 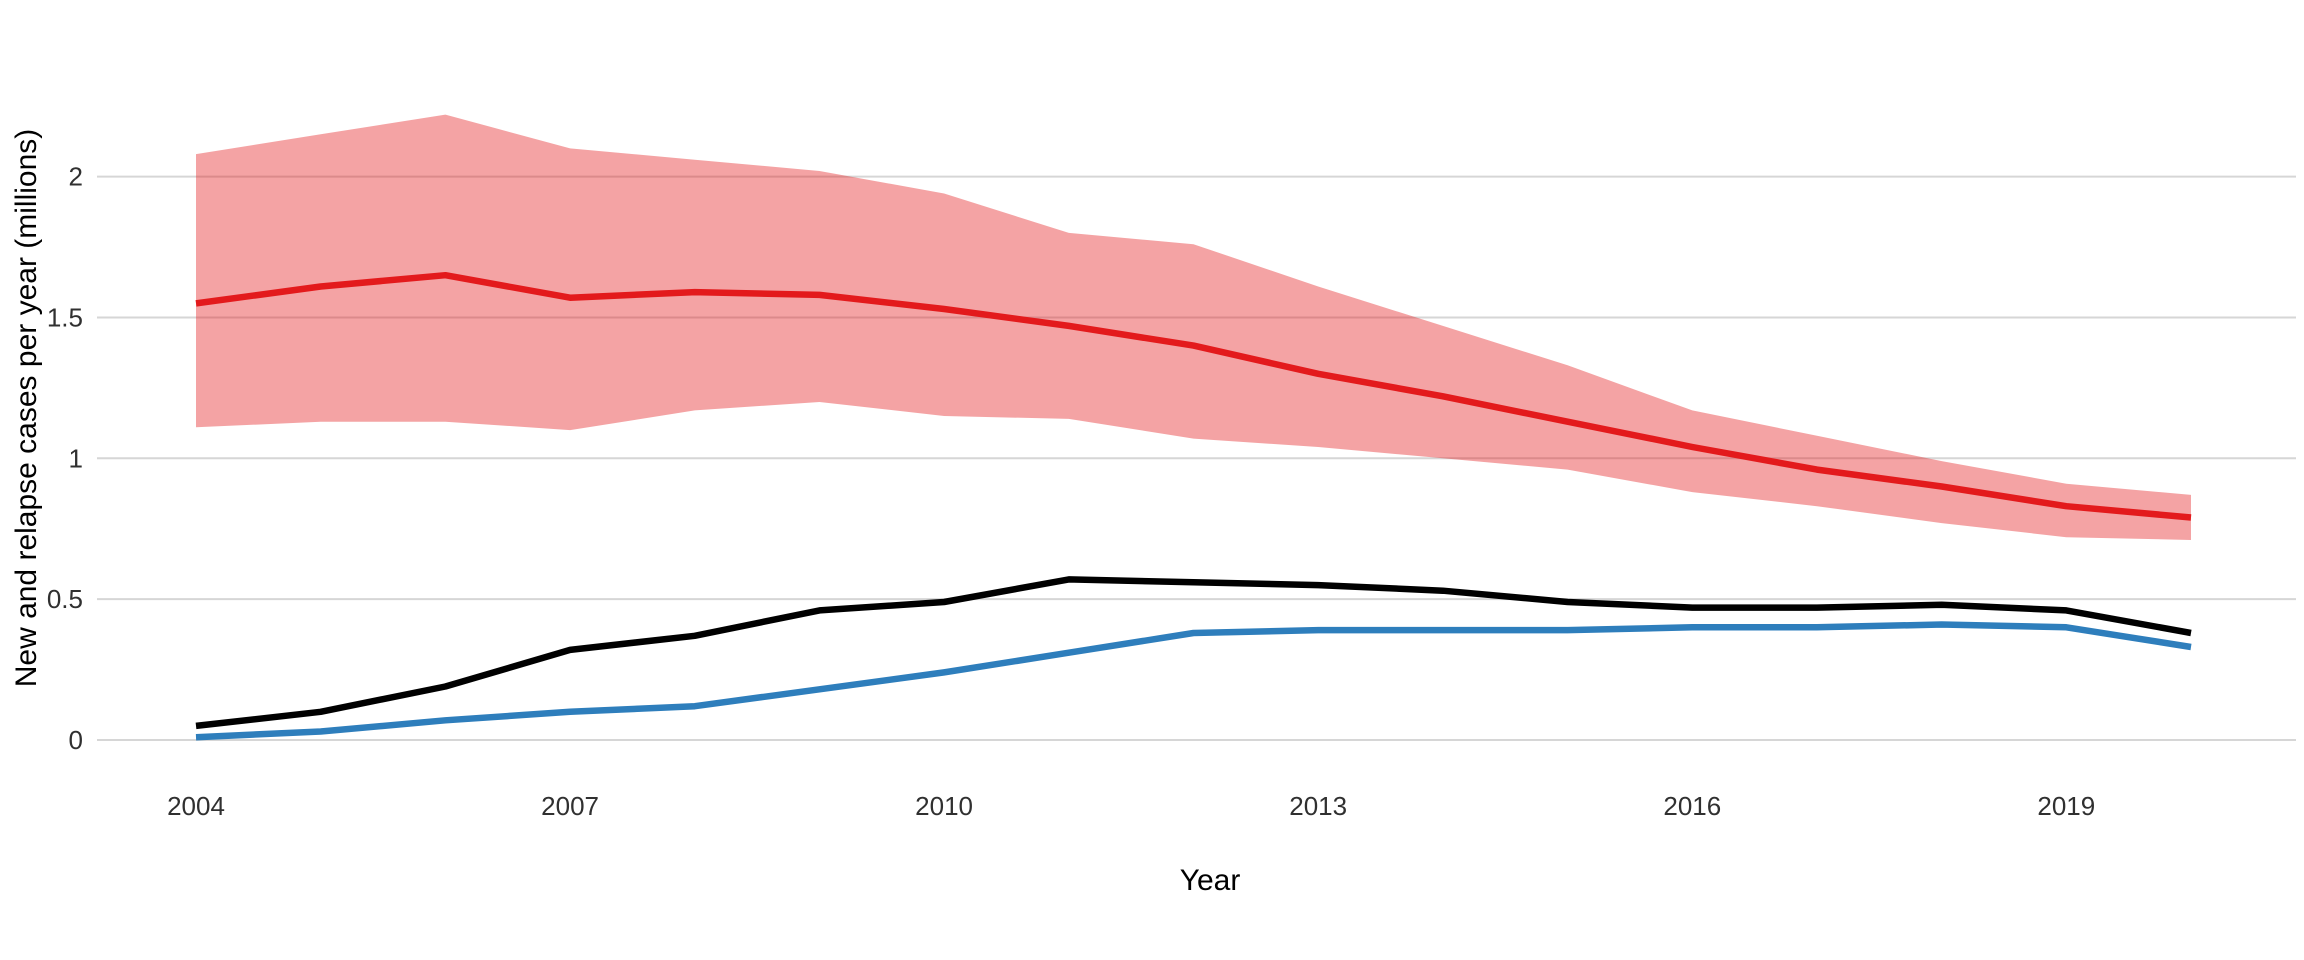 I want to click on x-axis-tick-labels: 2004 2007 2010 2013 2016 2019, so click(x=1131, y=806).